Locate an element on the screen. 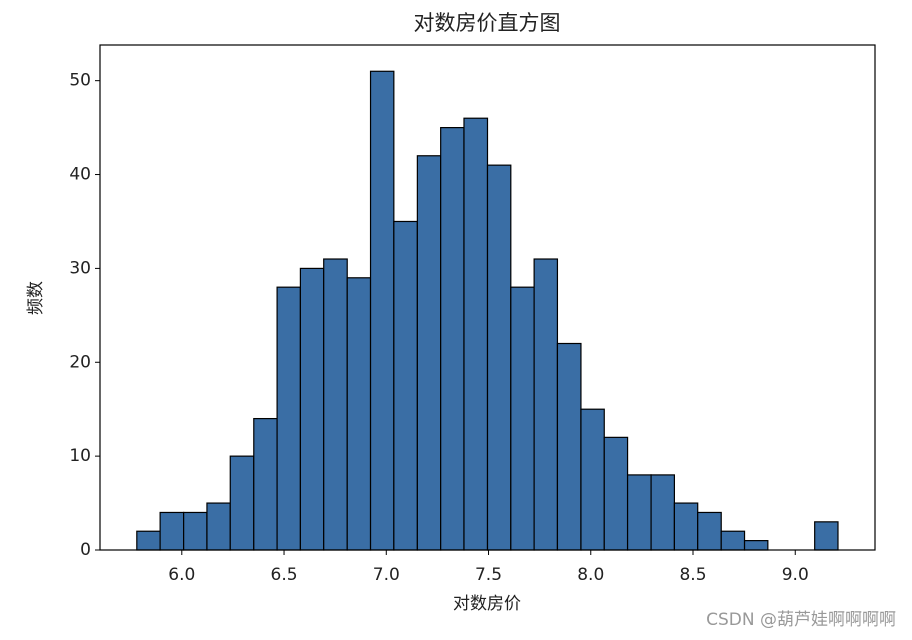  x-tick-label: 8.0 is located at coordinates (590, 575).